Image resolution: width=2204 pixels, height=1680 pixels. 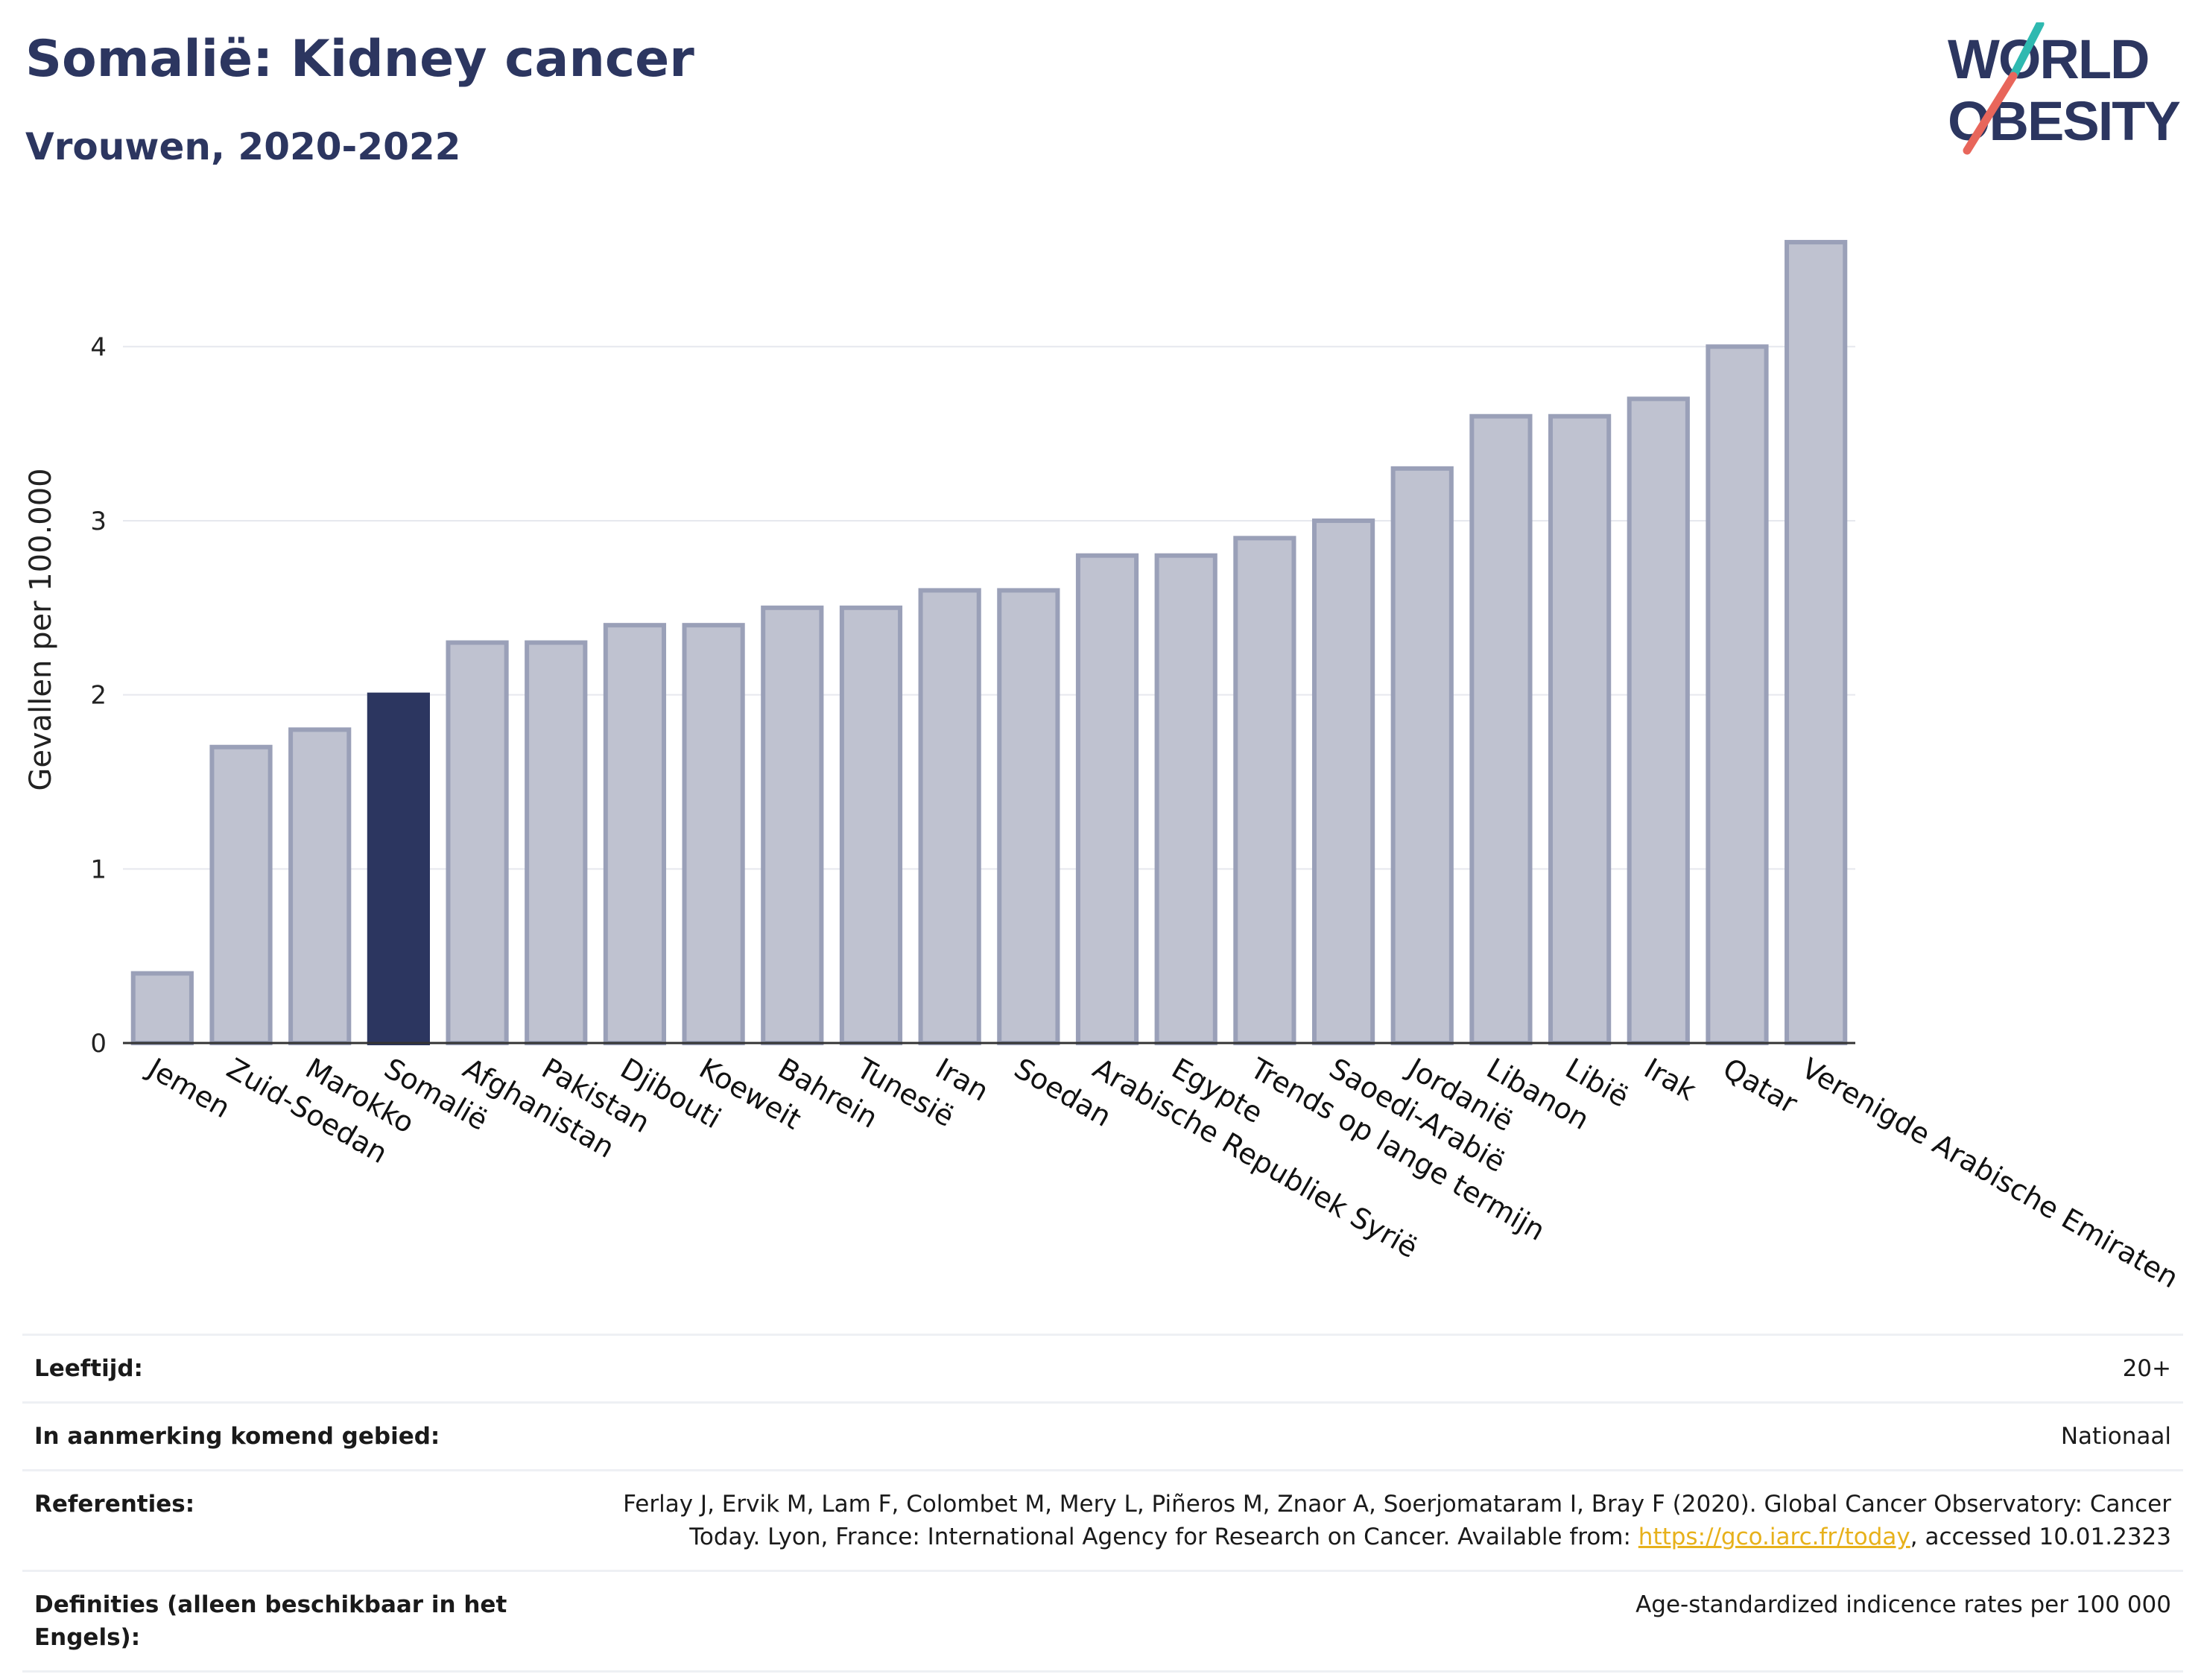 I want to click on logo-line1: WORLD, so click(x=2048, y=59).